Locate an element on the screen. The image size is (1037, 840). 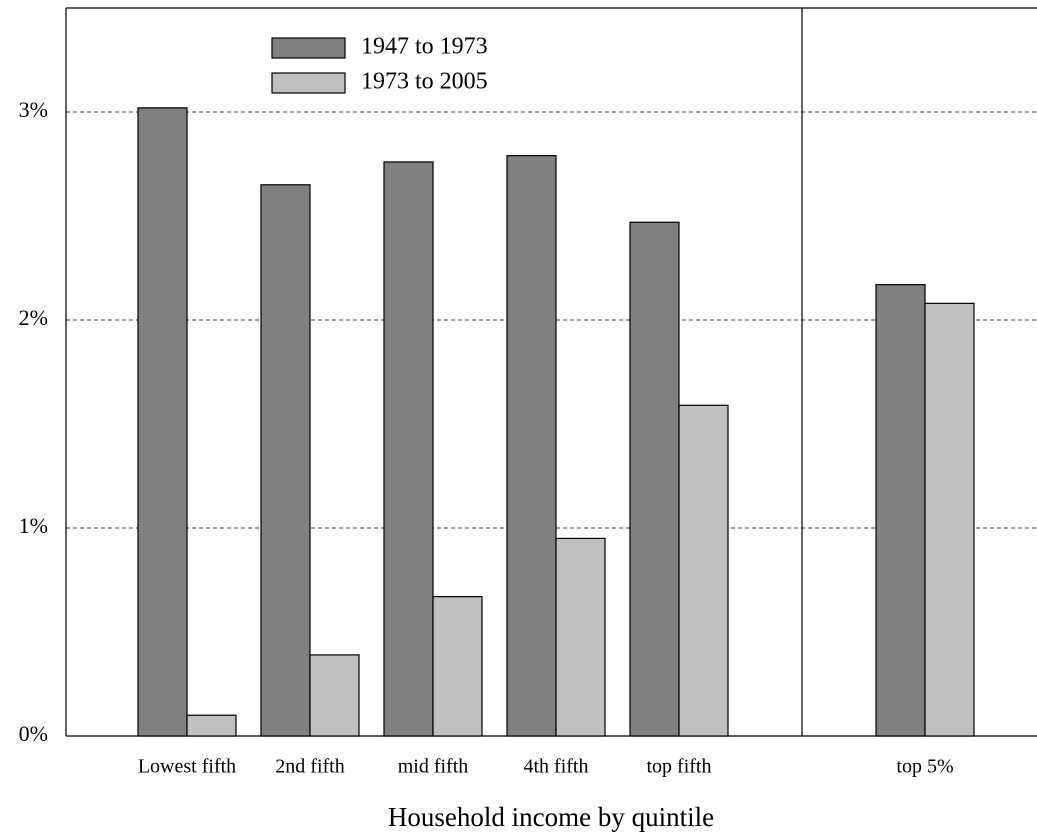
legend-label: 1973 to 2005 is located at coordinates (424, 82).